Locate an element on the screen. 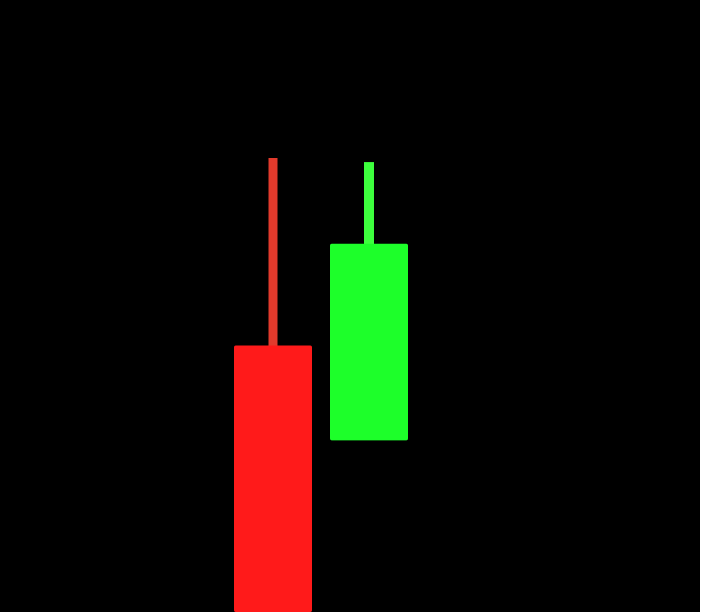 The image size is (704, 612). candle-1-upper-wick is located at coordinates (273, 253).